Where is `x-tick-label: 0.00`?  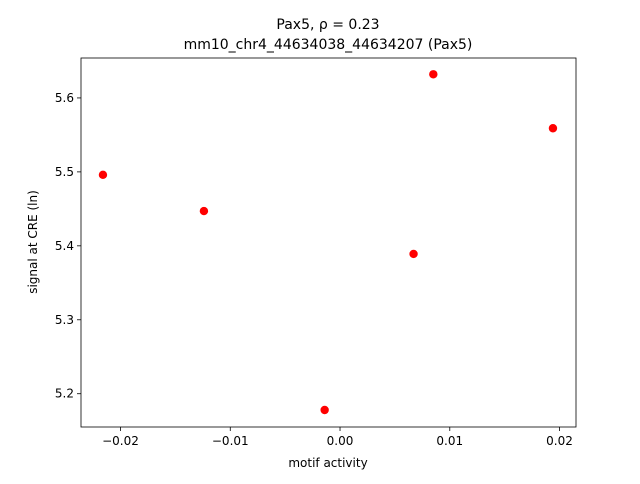 x-tick-label: 0.00 is located at coordinates (340, 441).